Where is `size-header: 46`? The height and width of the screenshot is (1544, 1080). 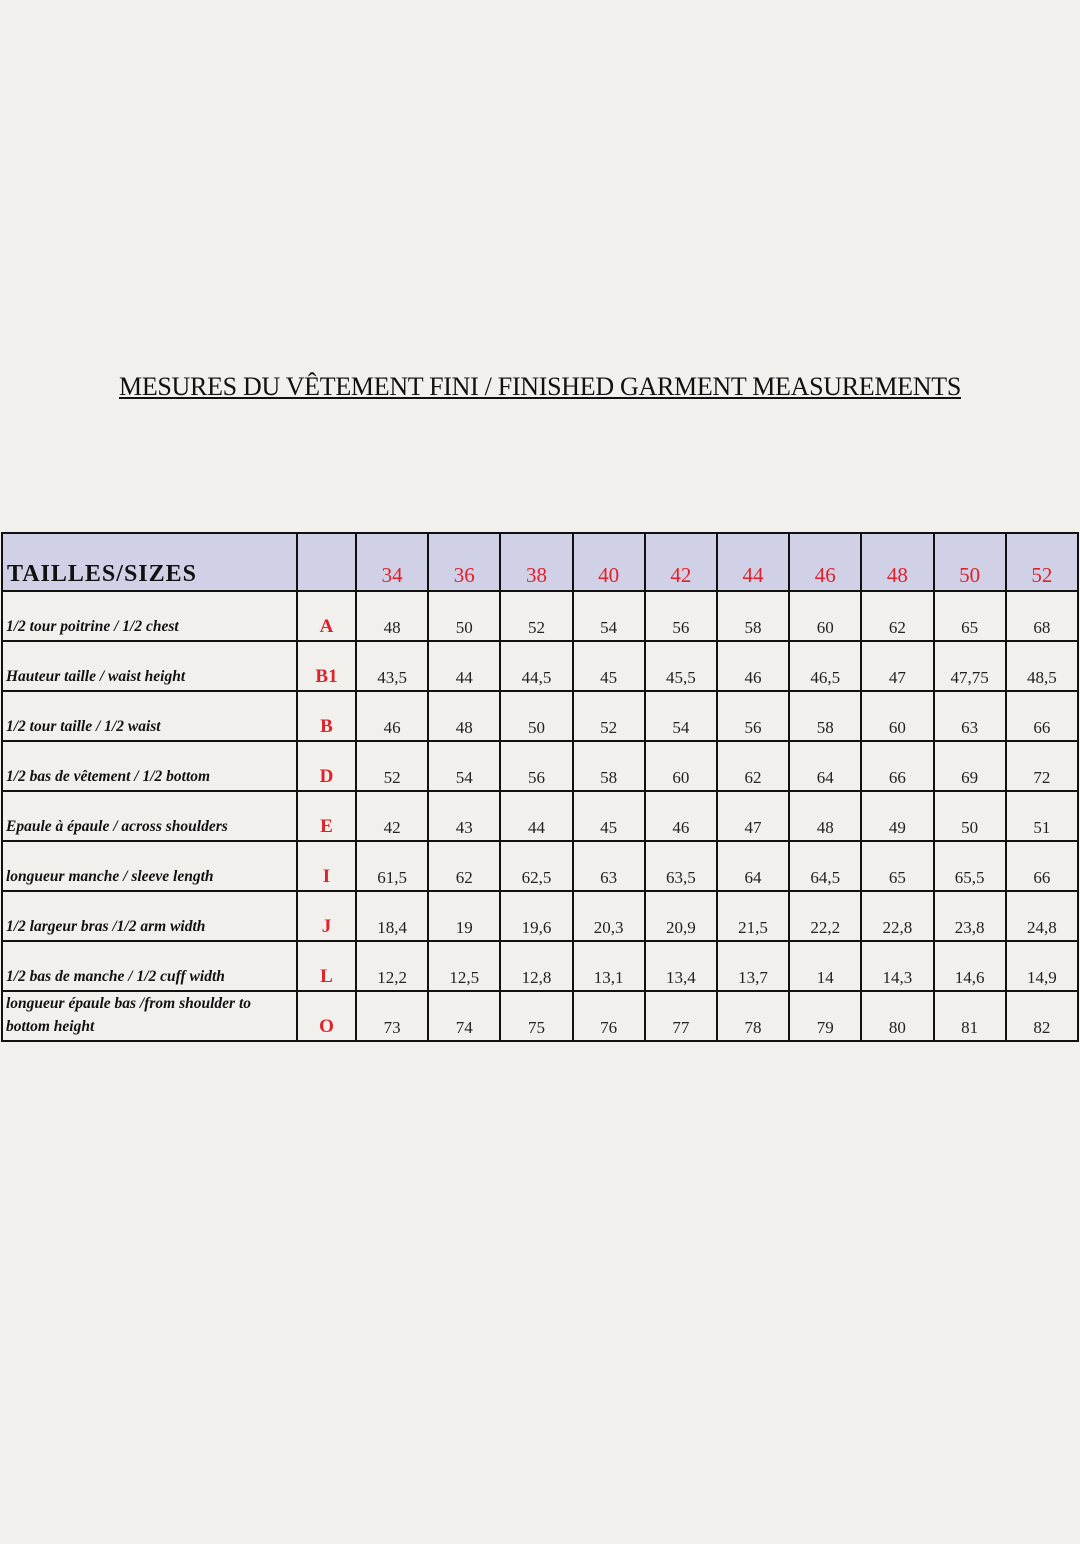 size-header: 46 is located at coordinates (825, 562).